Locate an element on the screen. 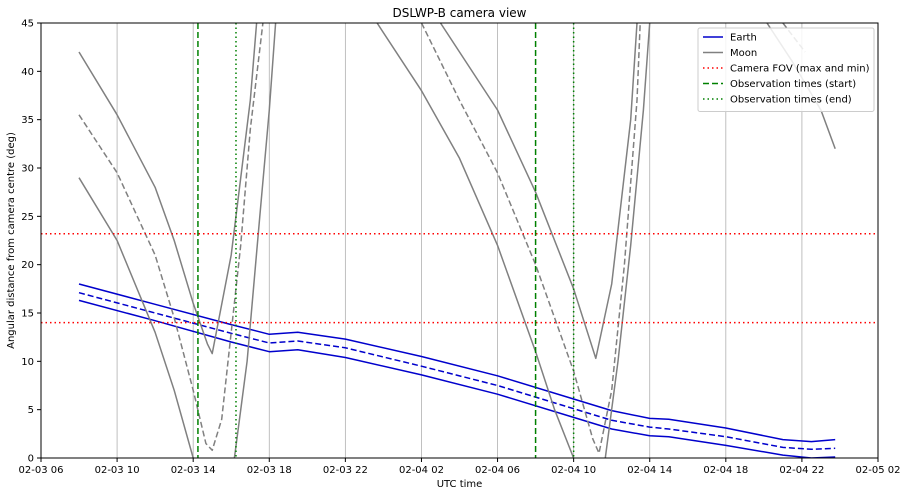 The image size is (907, 496). chart-title: DSLWP-B camera view is located at coordinates (460, 13).